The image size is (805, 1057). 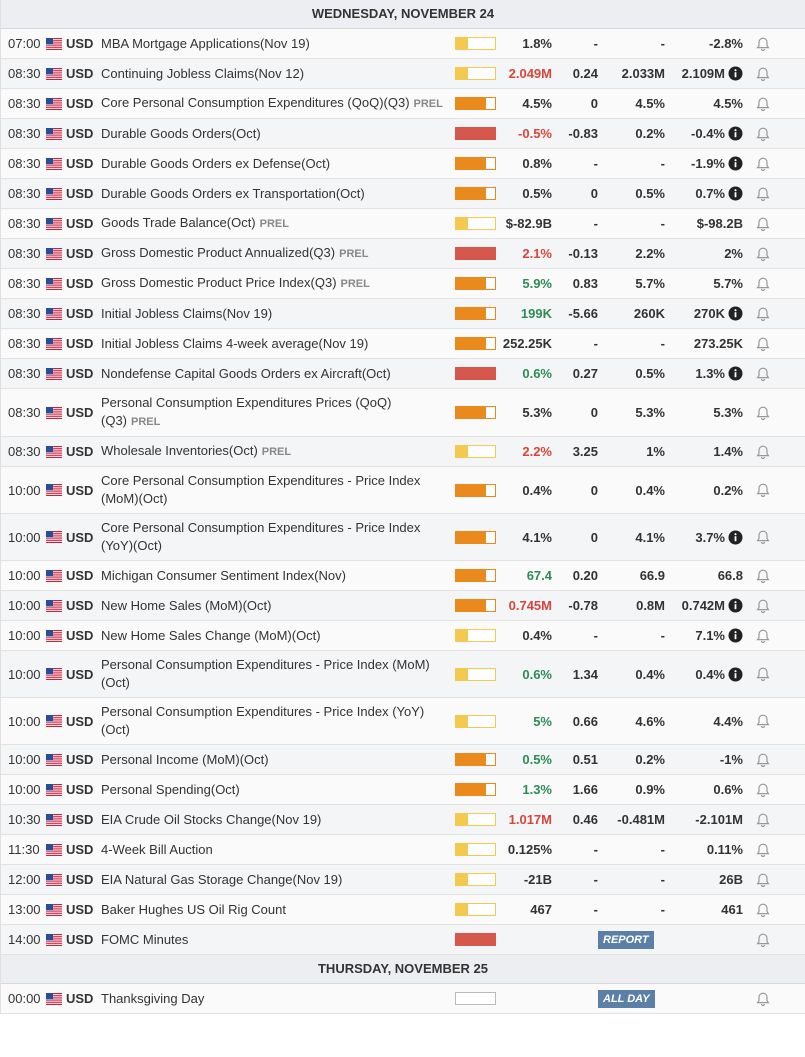 What do you see at coordinates (704, 283) in the screenshot?
I see `previous-cell: 5.7%` at bounding box center [704, 283].